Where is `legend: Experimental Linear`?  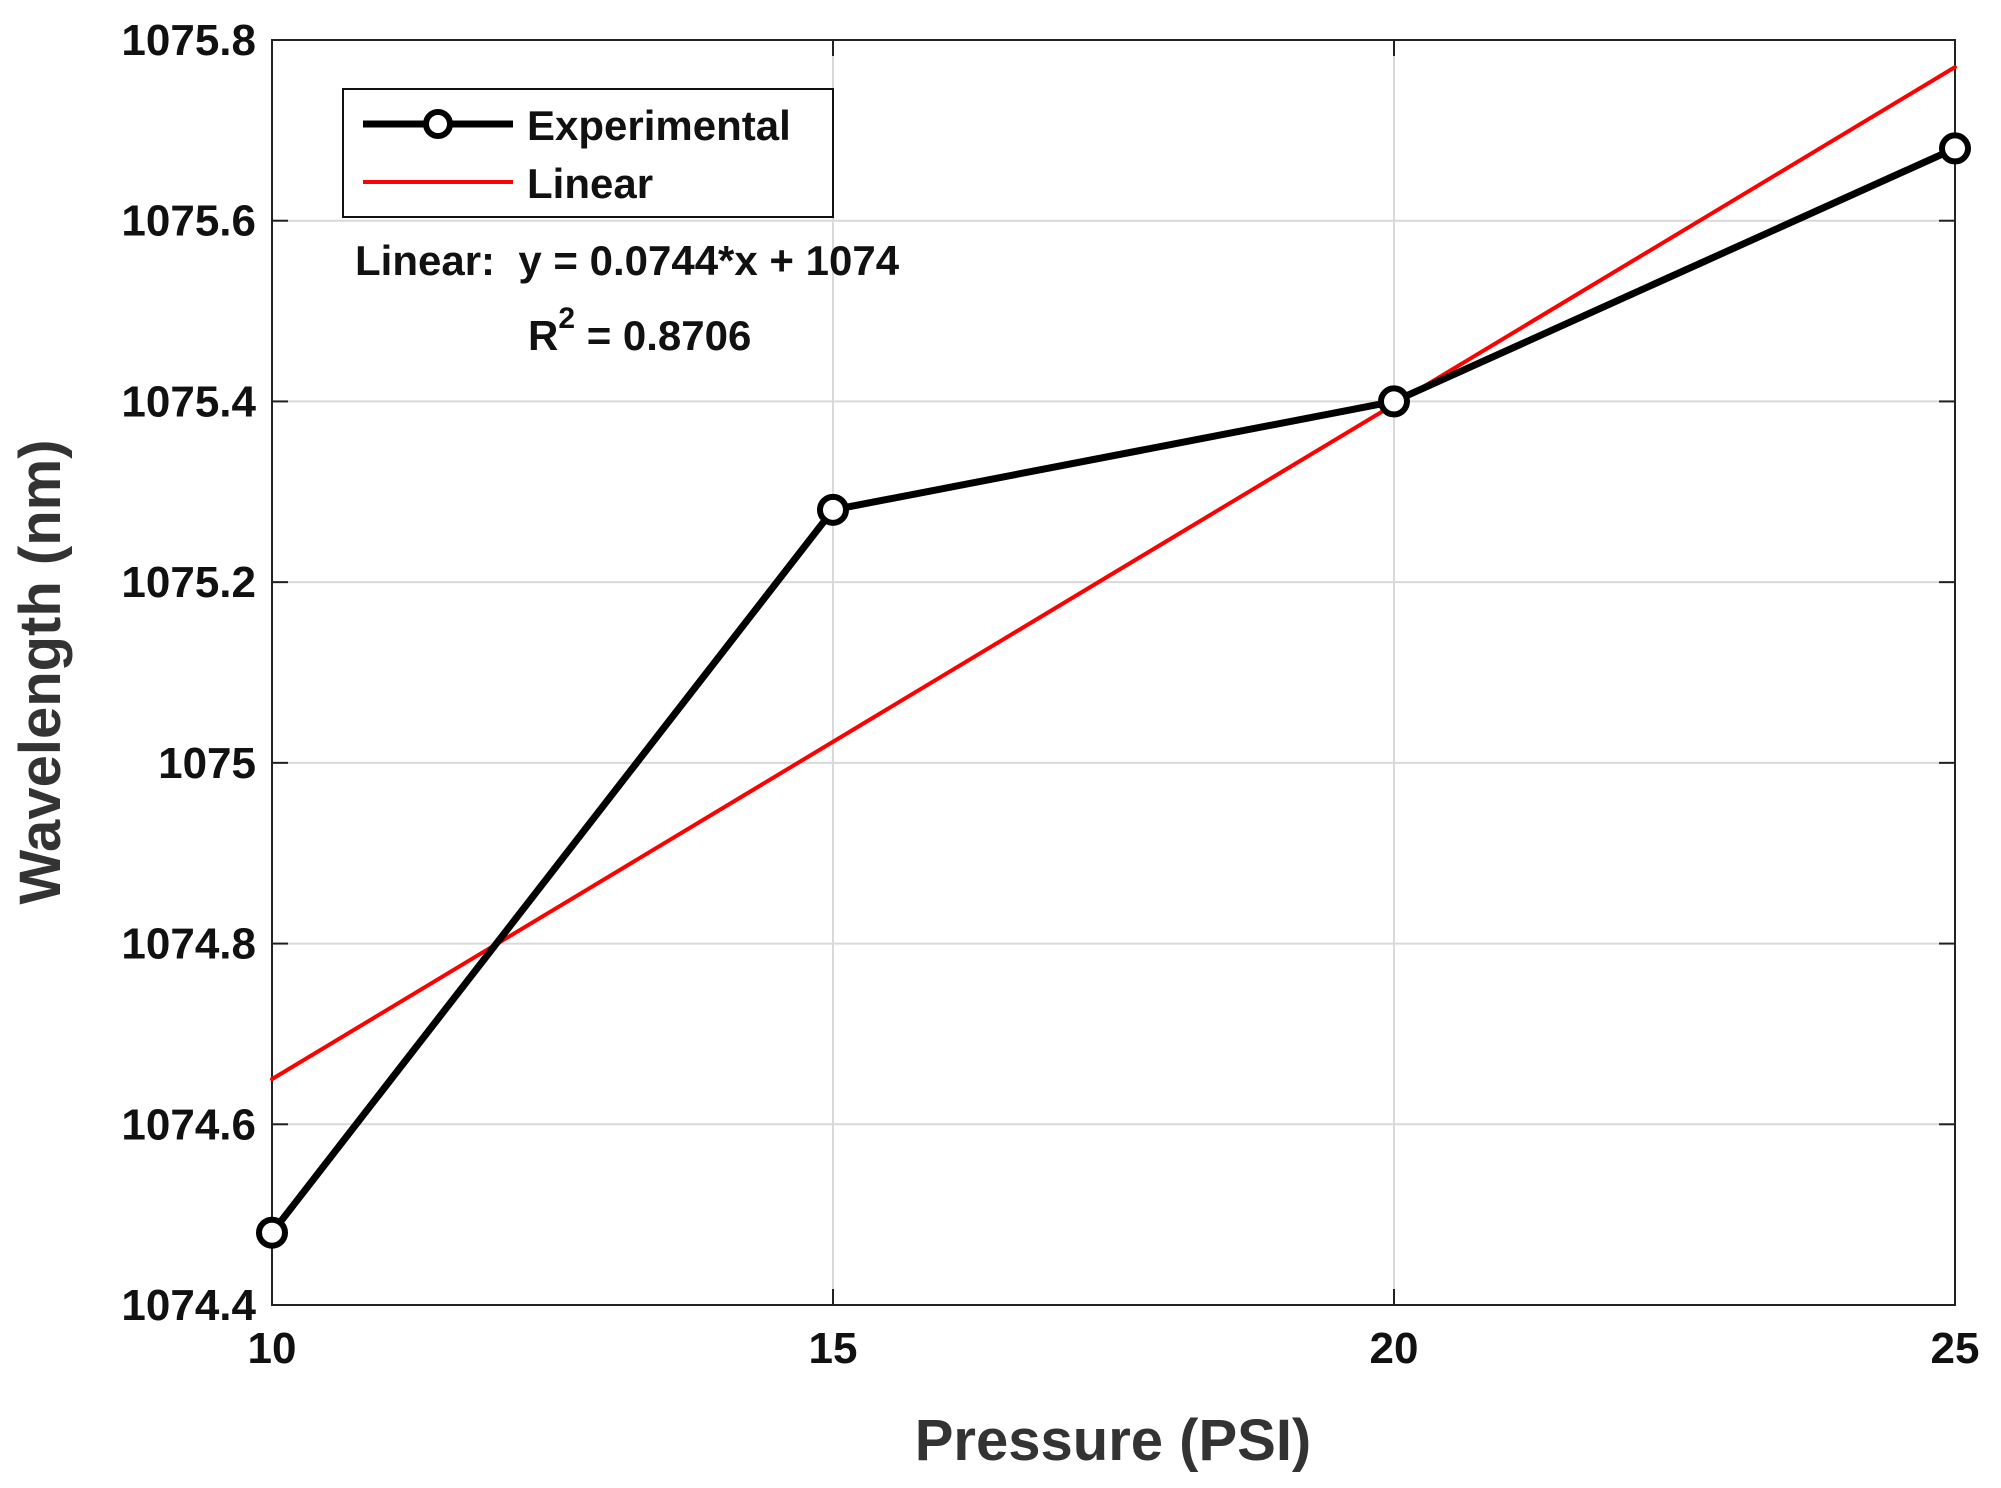 legend: Experimental Linear is located at coordinates (588, 153).